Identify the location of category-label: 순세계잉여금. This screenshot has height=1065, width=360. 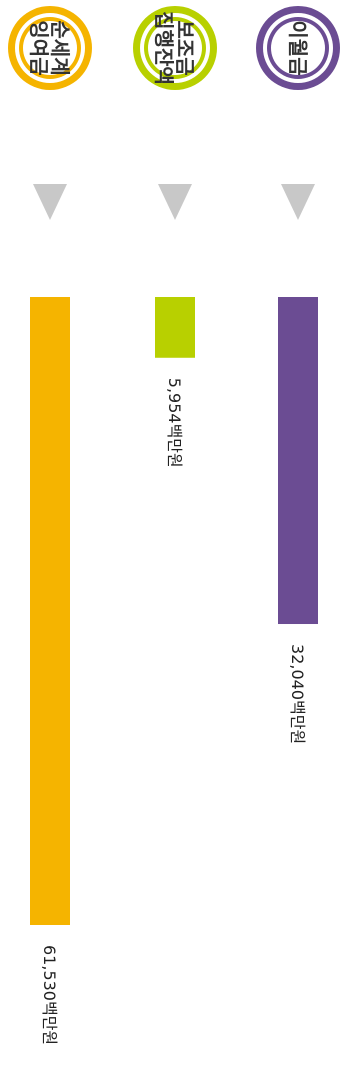
(49, 47).